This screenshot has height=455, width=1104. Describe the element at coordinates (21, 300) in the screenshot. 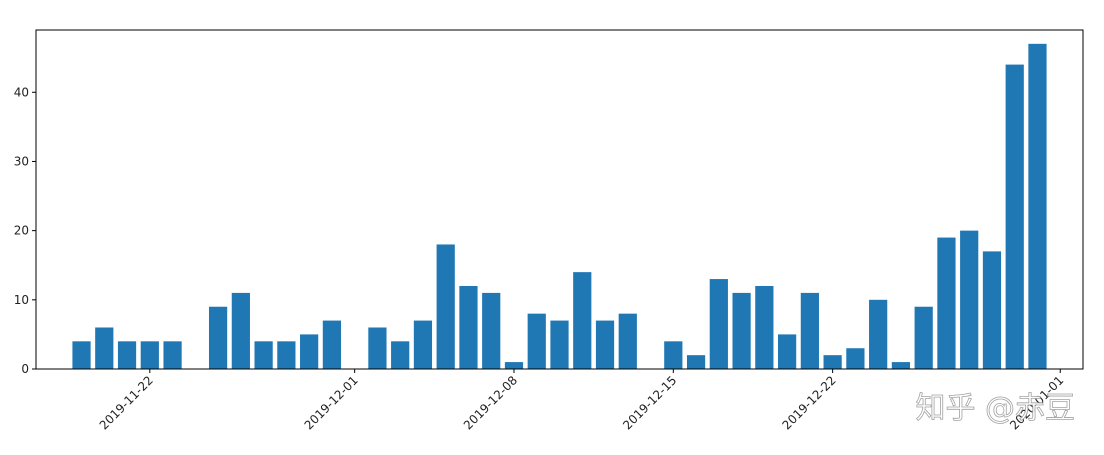

I see `y-tick-label: 10` at that location.